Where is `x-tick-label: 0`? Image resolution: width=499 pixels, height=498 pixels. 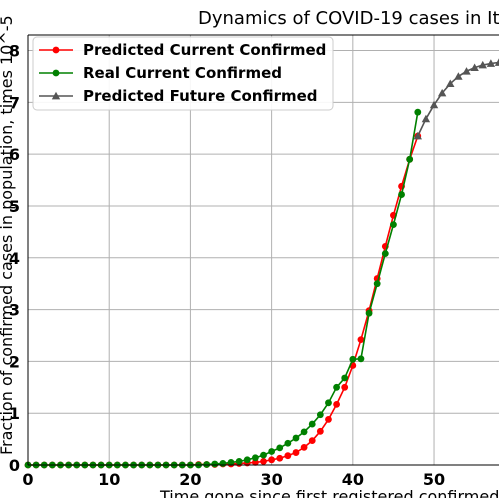 x-tick-label: 0 is located at coordinates (27, 479).